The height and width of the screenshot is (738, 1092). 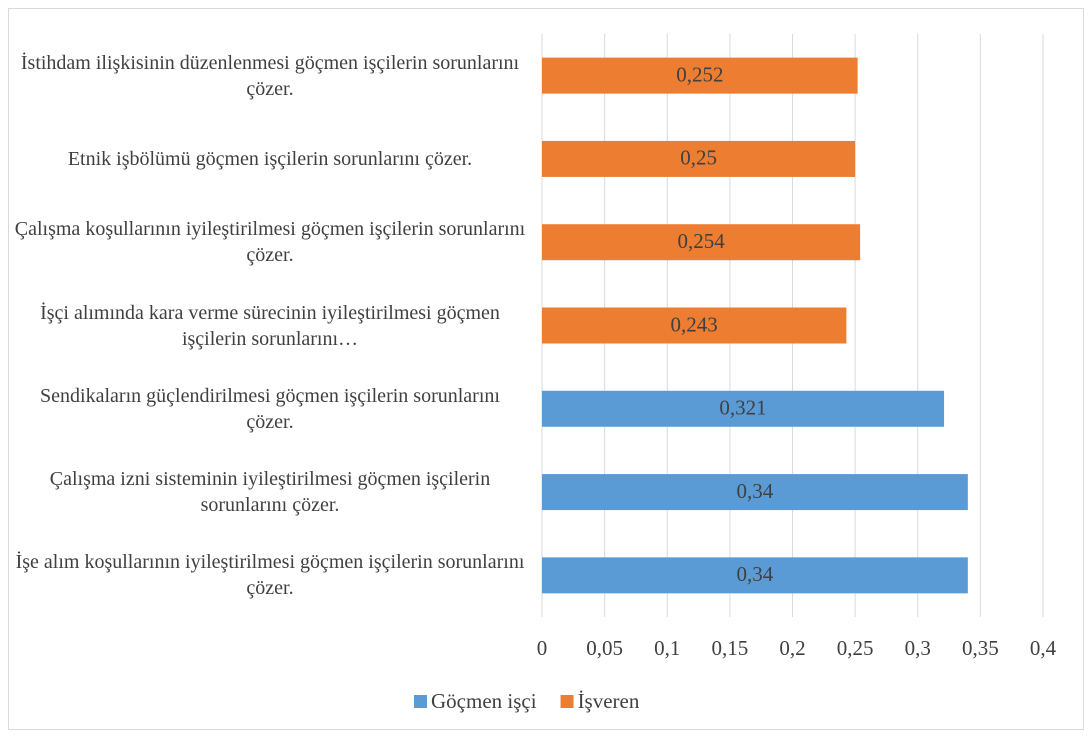 I want to click on x-tick-label: 0,3, so click(x=918, y=648).